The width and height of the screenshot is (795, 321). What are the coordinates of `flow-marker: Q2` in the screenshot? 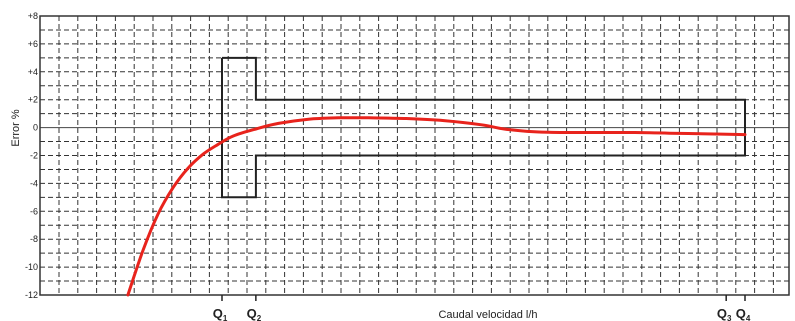 It's located at (254, 313).